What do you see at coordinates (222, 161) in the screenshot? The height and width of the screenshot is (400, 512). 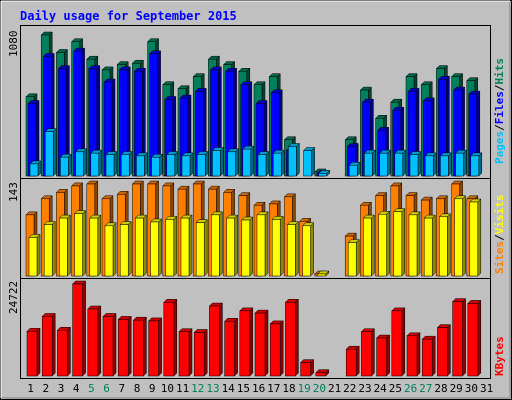 I see `hits-files-pages-pages-bar-13-side` at bounding box center [222, 161].